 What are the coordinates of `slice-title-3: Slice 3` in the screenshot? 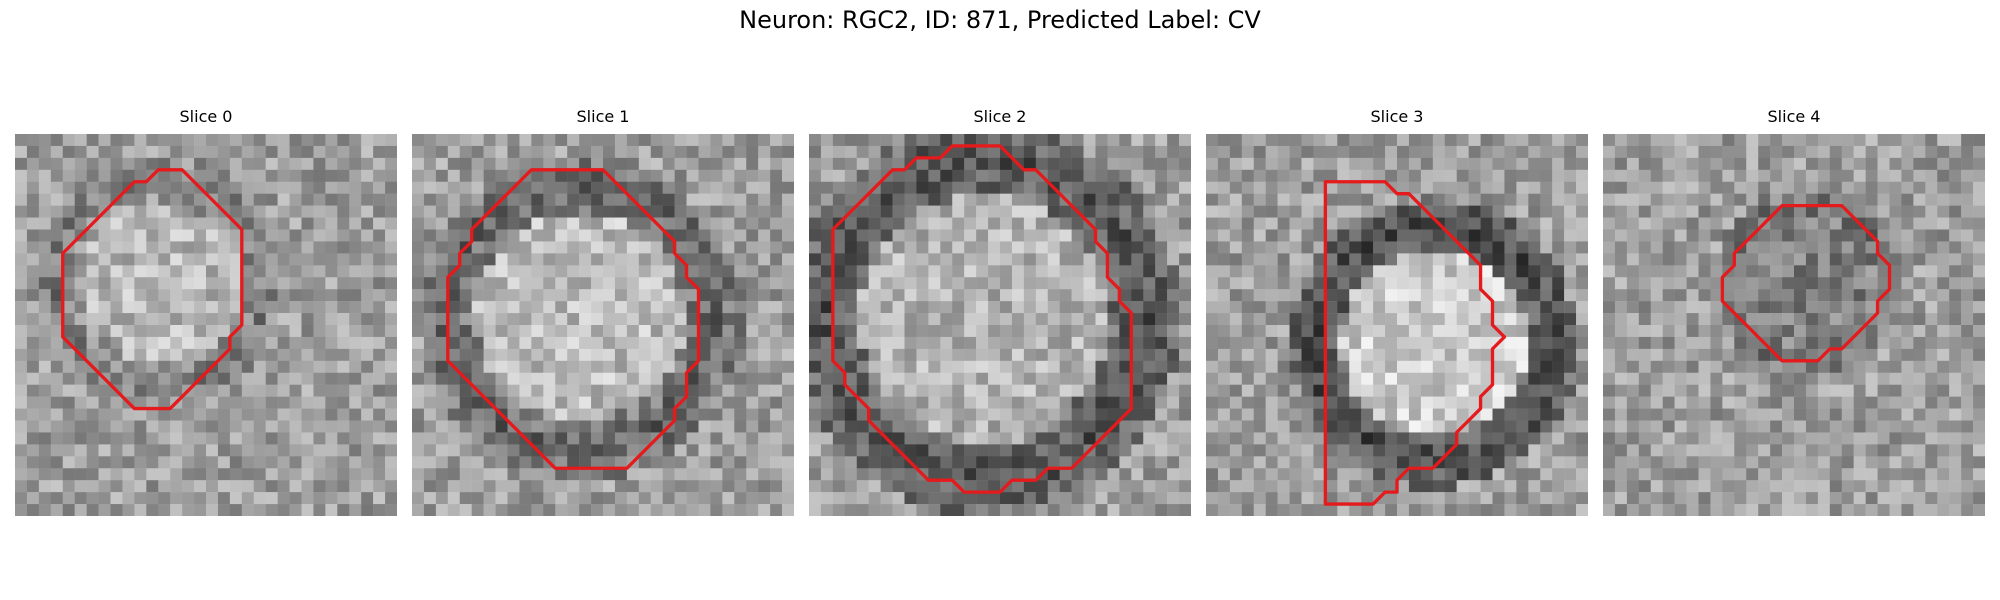 It's located at (1397, 116).